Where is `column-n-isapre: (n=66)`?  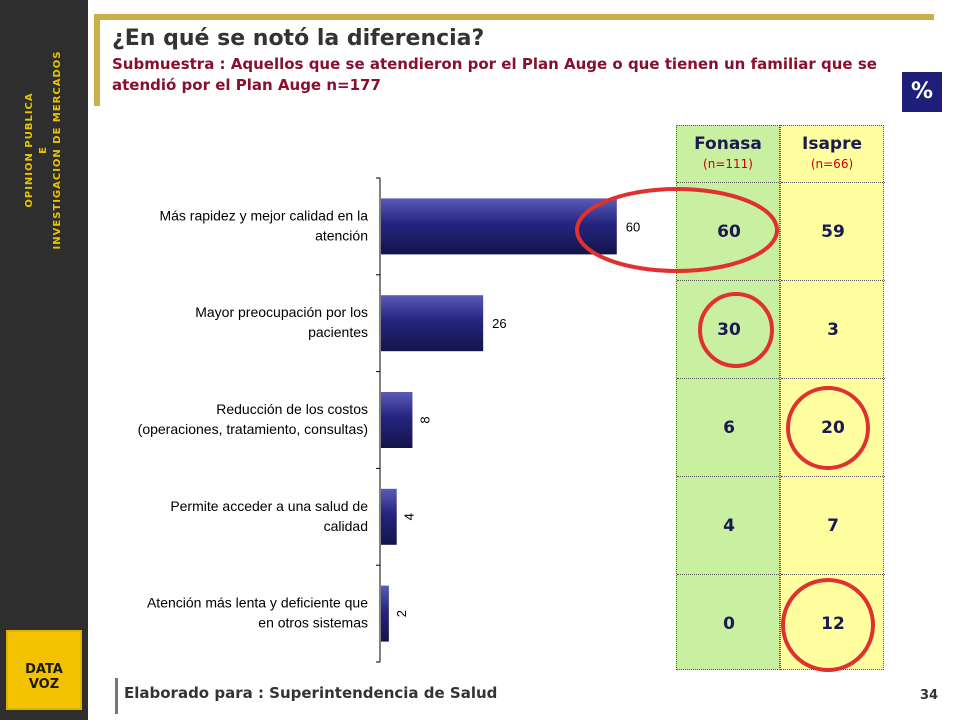
column-n-isapre: (n=66) is located at coordinates (832, 164).